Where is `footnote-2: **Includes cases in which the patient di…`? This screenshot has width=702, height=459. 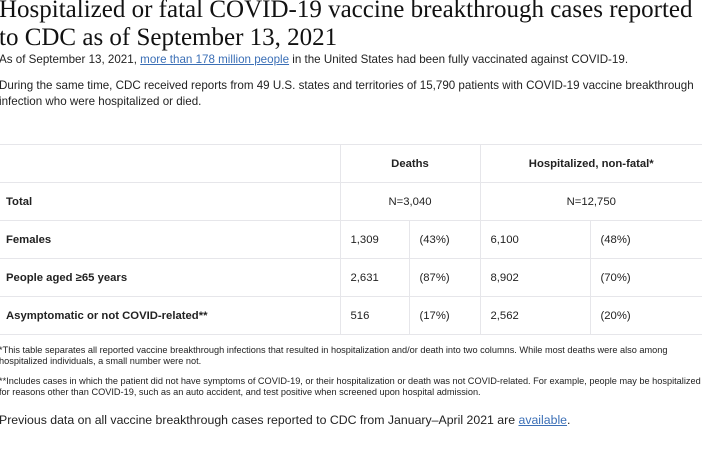 footnote-2: **Includes cases in which the patient di… is located at coordinates (350, 386).